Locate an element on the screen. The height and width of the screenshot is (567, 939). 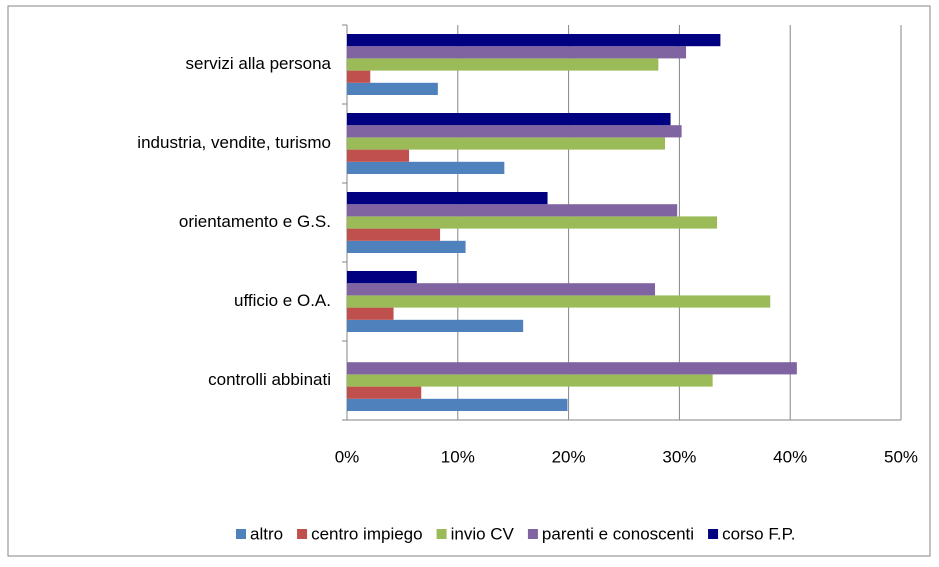
legend-label: invio CV is located at coordinates (483, 533).